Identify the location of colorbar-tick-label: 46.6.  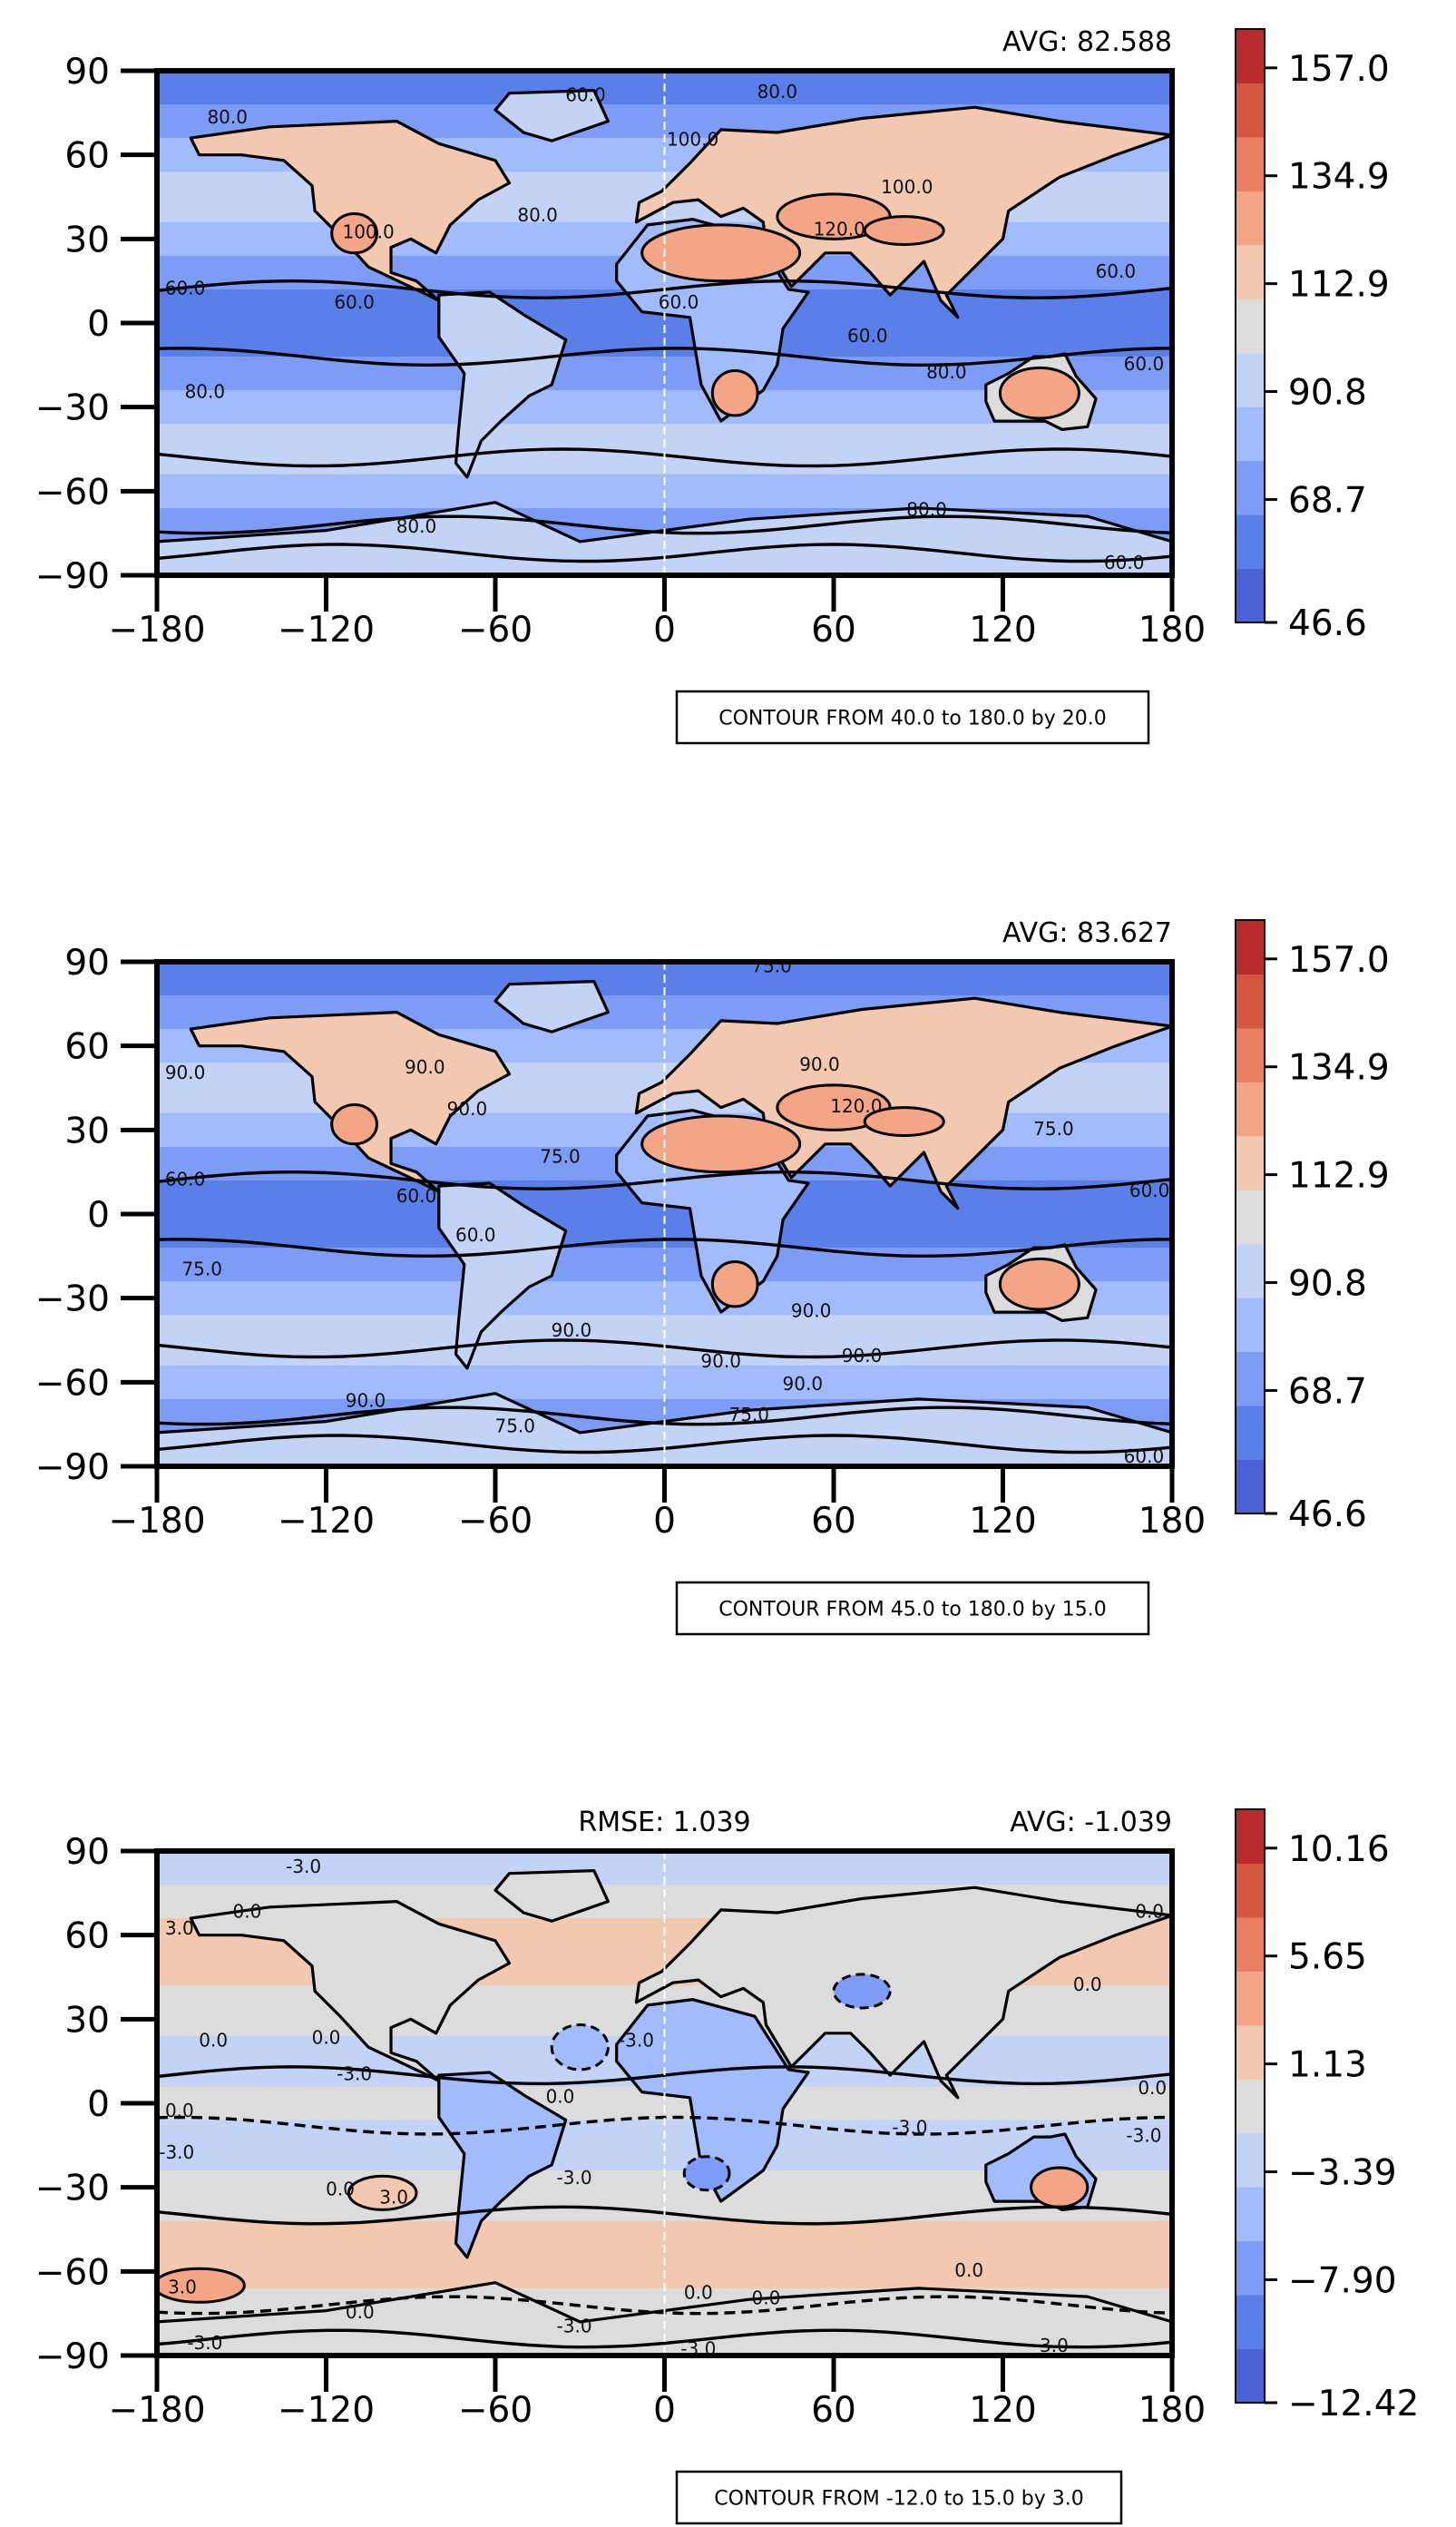
(1328, 1514).